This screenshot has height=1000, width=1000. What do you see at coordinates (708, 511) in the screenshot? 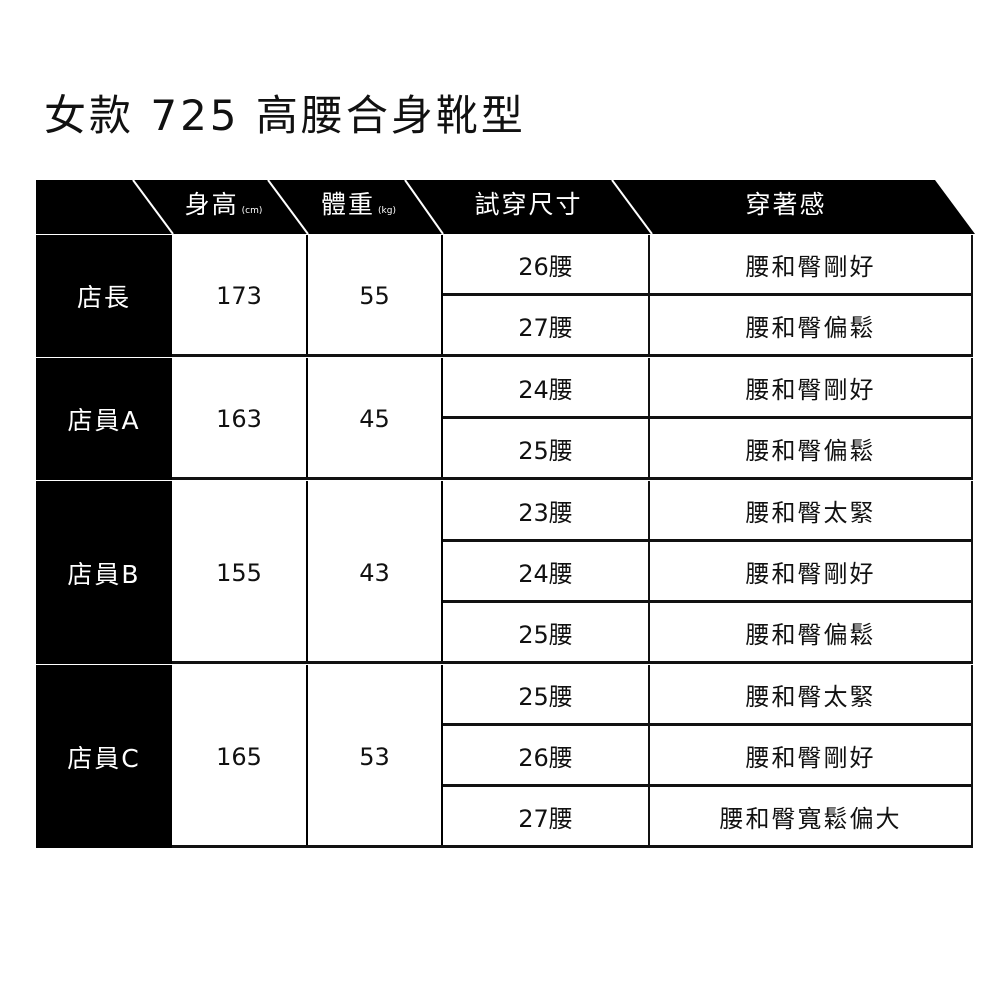
I see `table-row: 23腰 腰和臀太緊` at bounding box center [708, 511].